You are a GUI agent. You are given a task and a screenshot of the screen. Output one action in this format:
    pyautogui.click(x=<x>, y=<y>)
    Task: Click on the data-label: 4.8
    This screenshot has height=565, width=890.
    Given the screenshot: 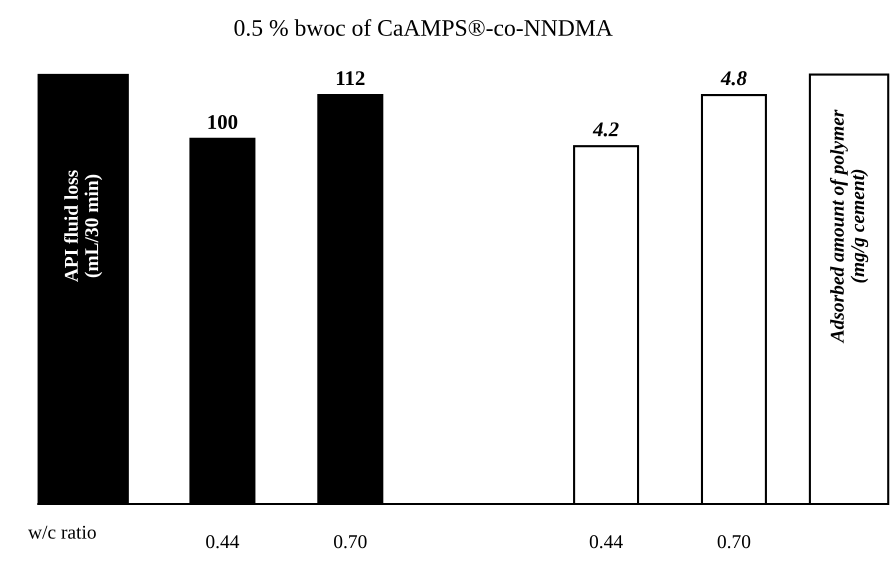 What is the action you would take?
    pyautogui.click(x=733, y=78)
    